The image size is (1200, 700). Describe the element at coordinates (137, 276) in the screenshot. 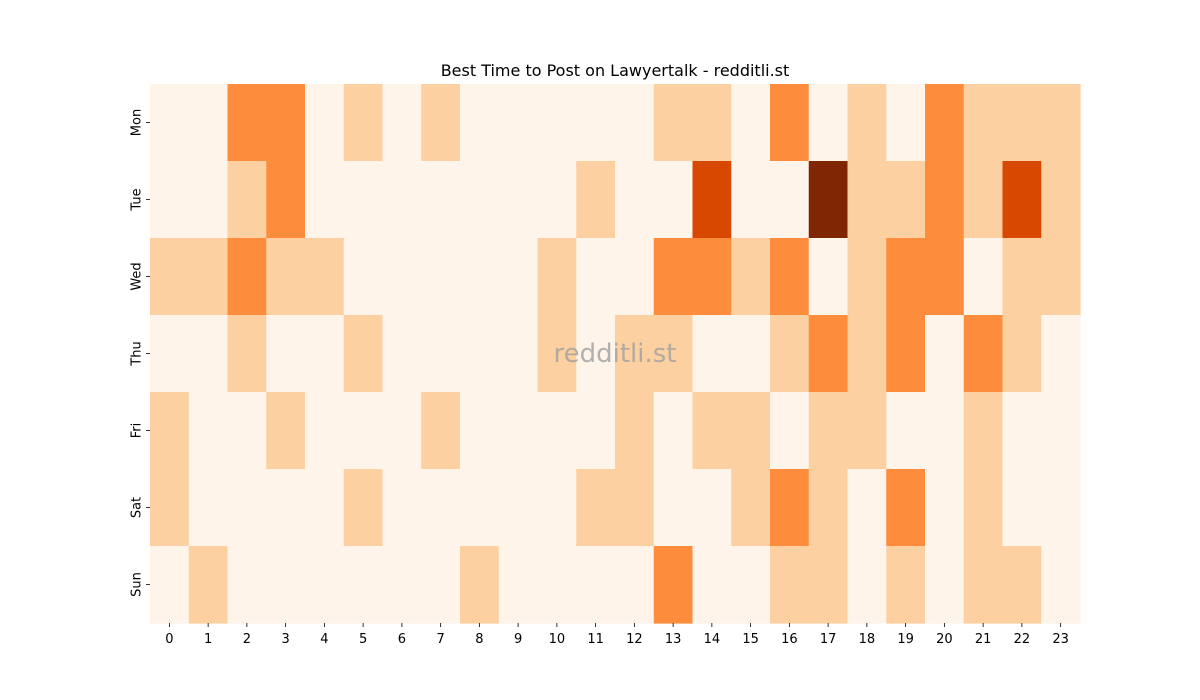

I see `y-tick-label: Wed` at that location.